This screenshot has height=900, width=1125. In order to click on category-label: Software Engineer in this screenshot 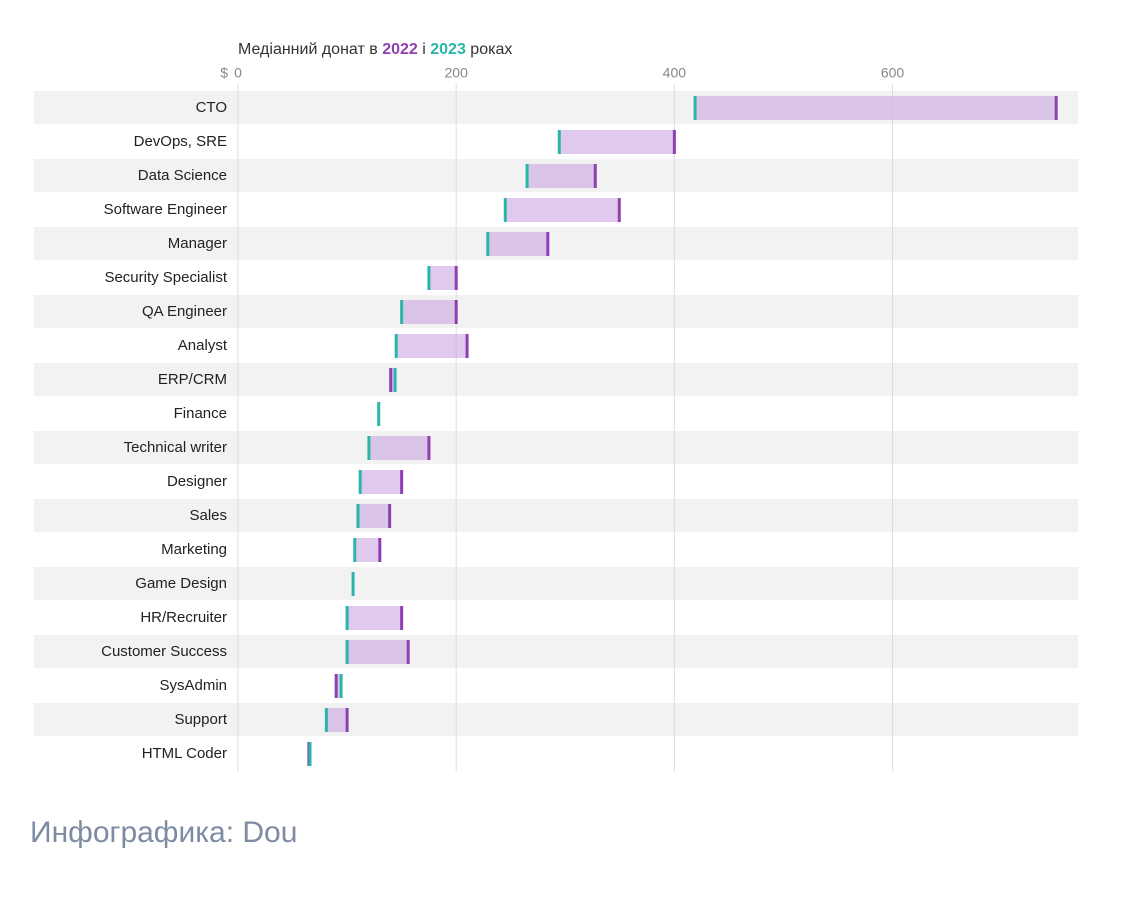, I will do `click(165, 209)`.